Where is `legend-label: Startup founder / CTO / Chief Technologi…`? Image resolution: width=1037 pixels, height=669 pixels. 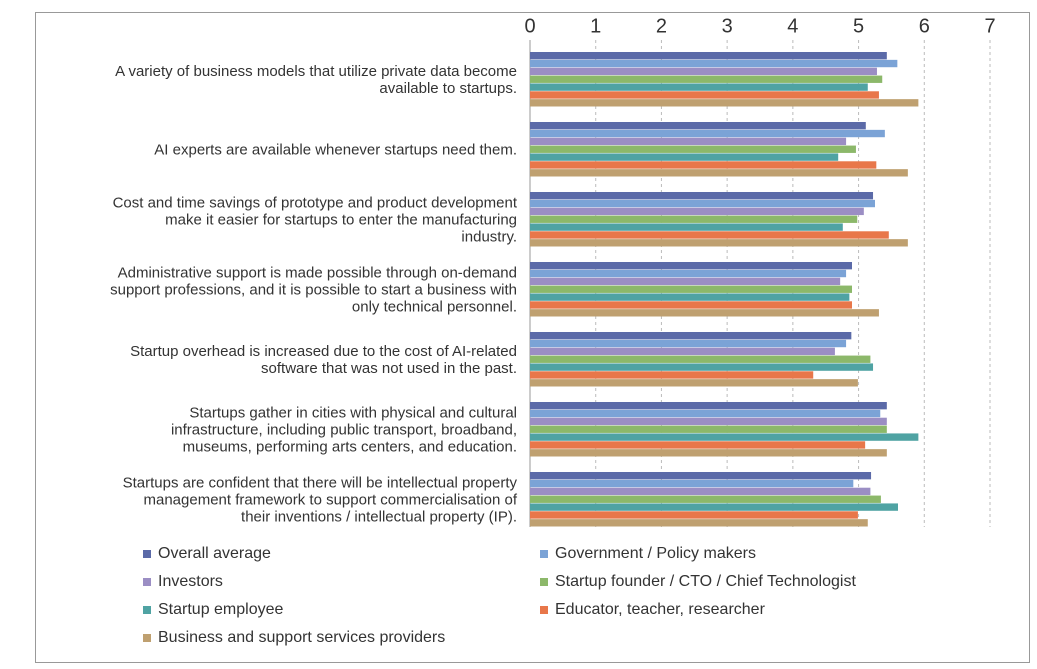
legend-label: Startup founder / CTO / Chief Technologi… is located at coordinates (705, 581).